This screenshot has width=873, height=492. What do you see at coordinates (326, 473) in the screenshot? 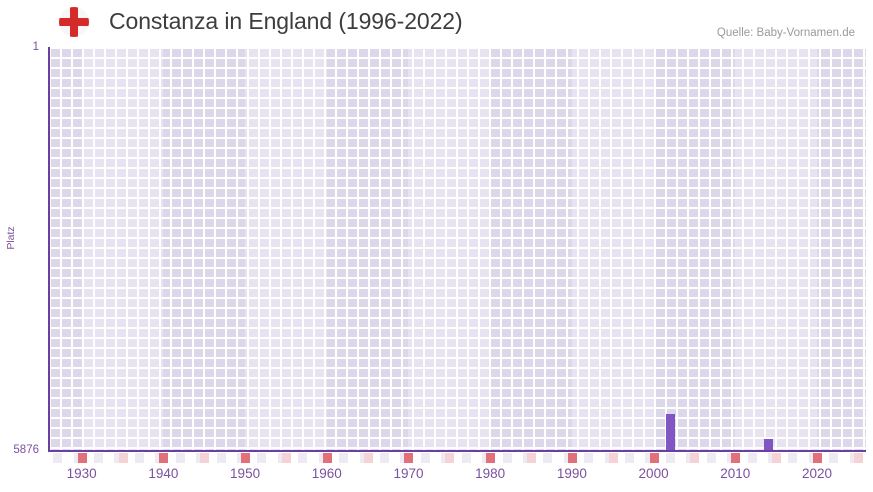
I see `x-axis-tick-label: 1960` at bounding box center [326, 473].